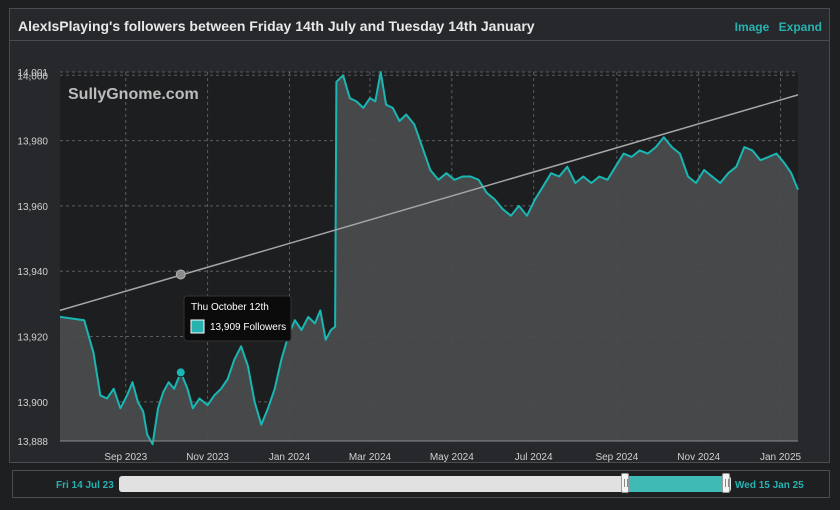  I want to click on tooltip-swatch, so click(197, 326).